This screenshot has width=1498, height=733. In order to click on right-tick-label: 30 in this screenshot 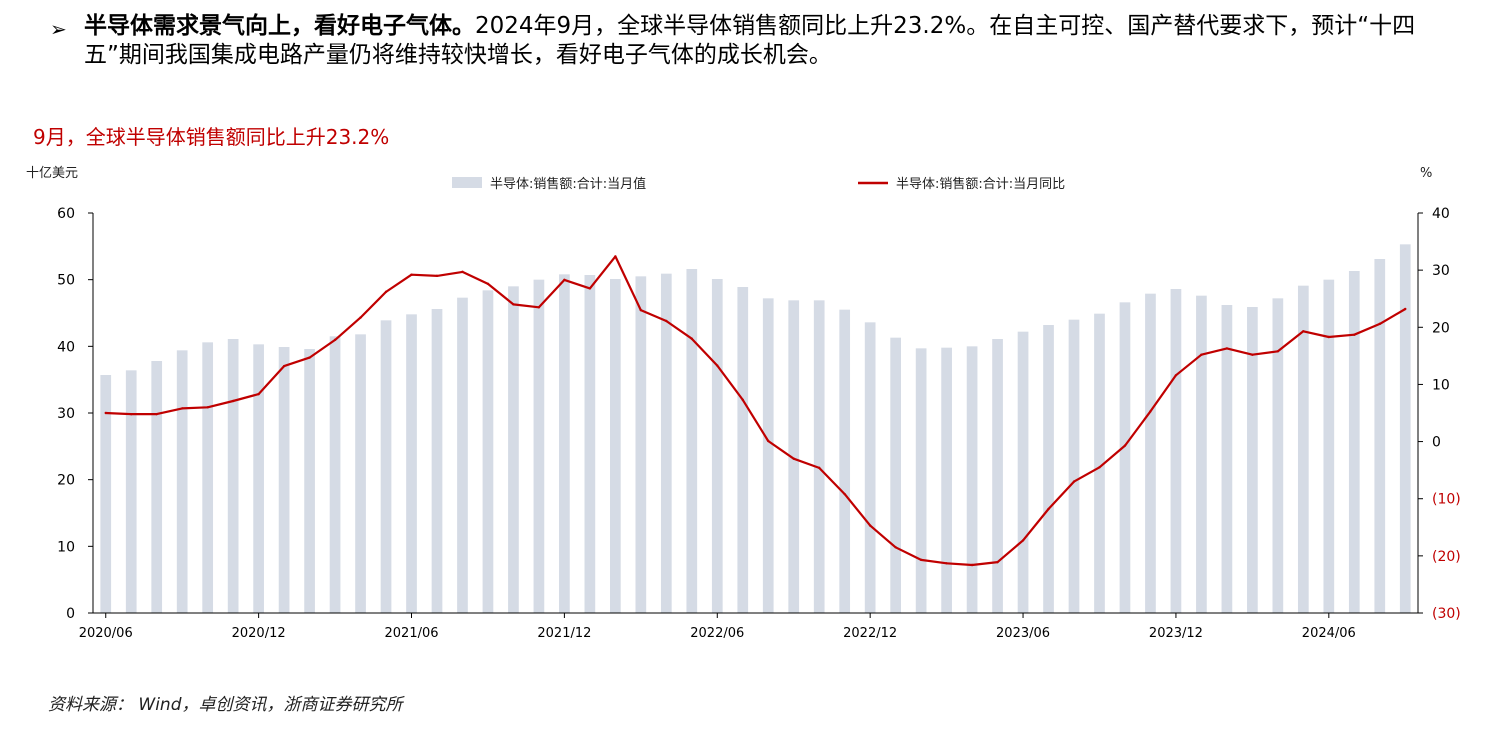, I will do `click(1441, 271)`.